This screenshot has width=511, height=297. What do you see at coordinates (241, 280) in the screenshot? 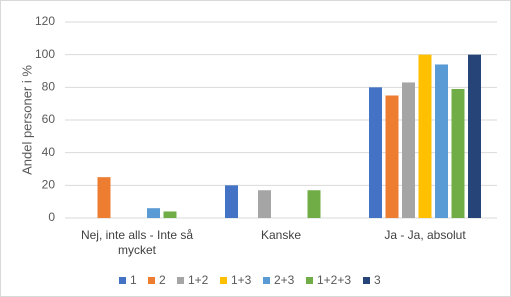
I see `legend-label: 1+3` at bounding box center [241, 280].